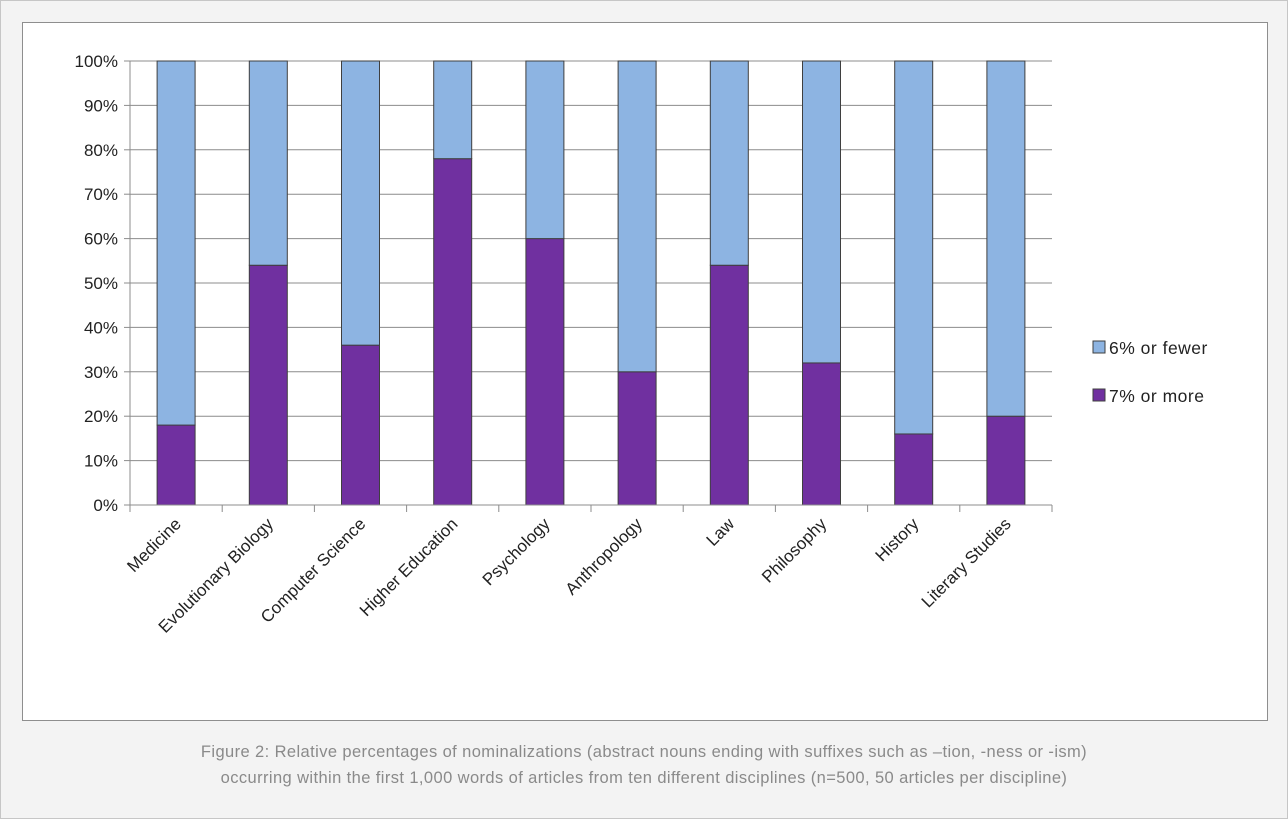 This screenshot has width=1288, height=819. I want to click on y-tick-label: 70%, so click(101, 194).